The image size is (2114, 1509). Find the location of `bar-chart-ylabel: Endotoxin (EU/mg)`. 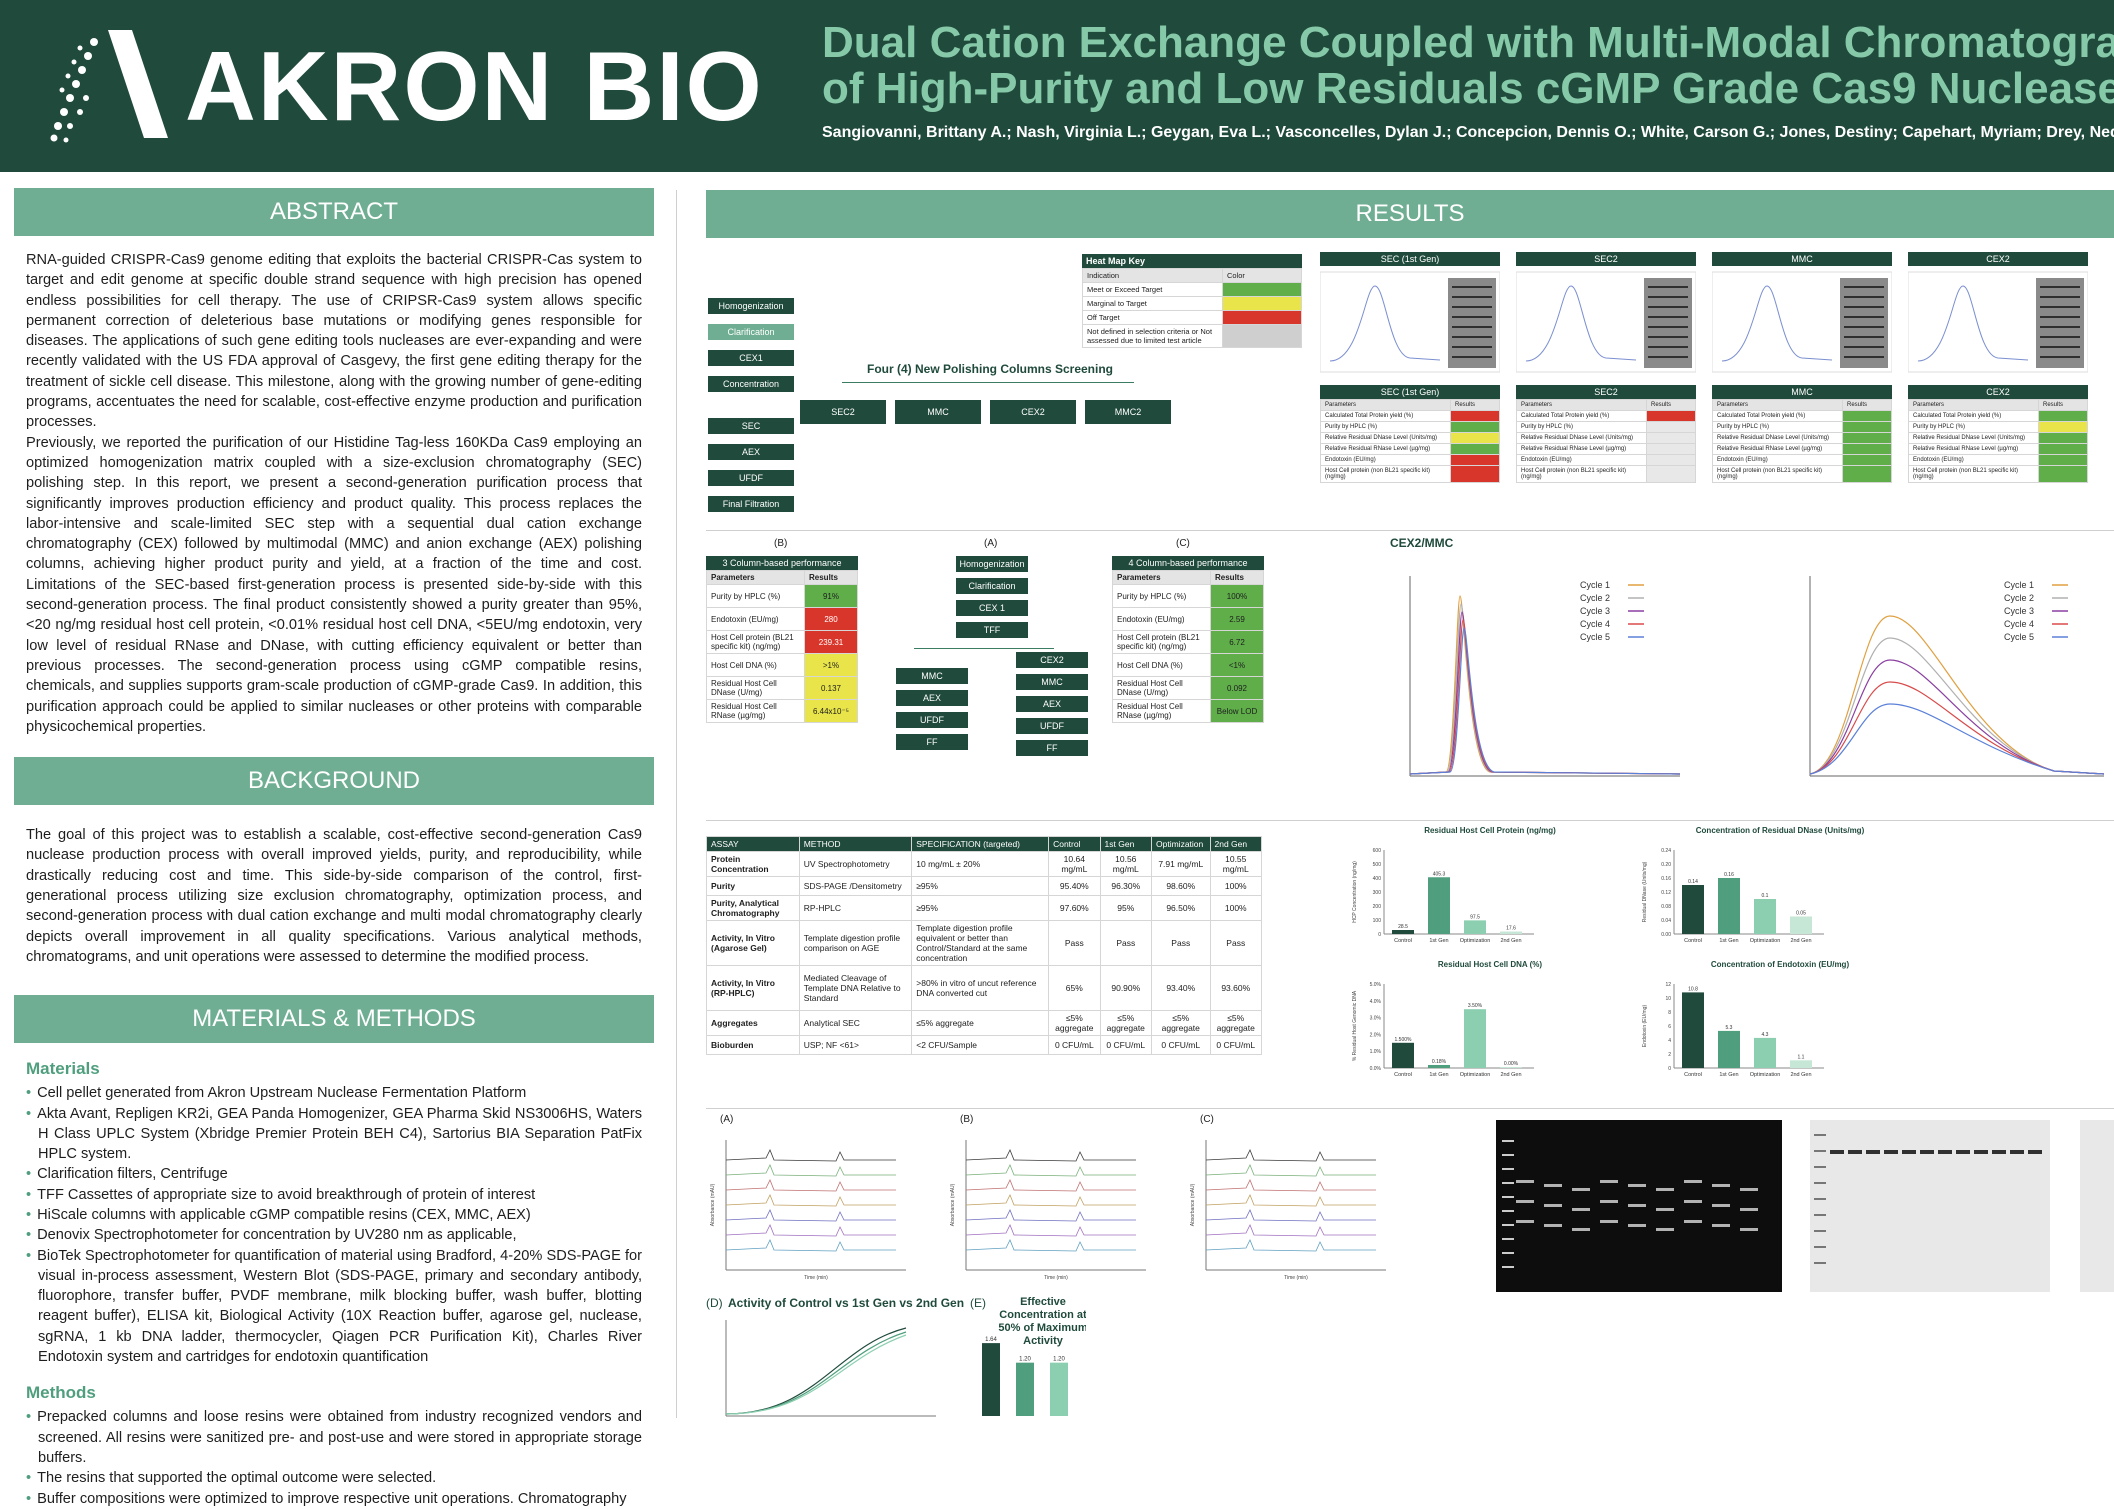

bar-chart-ylabel: Endotoxin (EU/mg) is located at coordinates (1645, 1026).